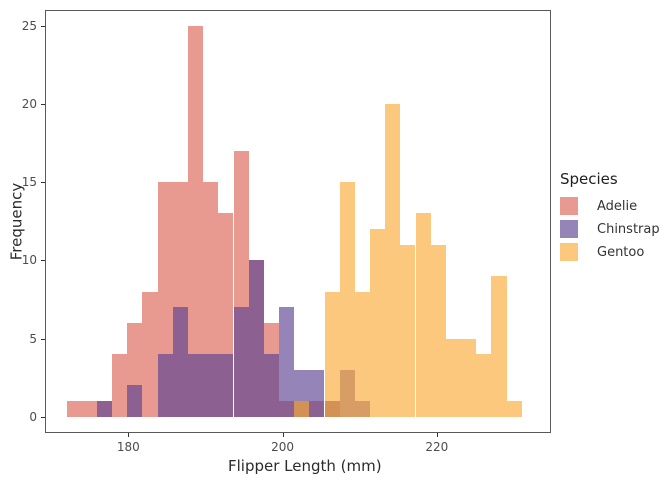 This screenshot has width=672, height=480. I want to click on y-tick-label: 5, so click(33, 338).